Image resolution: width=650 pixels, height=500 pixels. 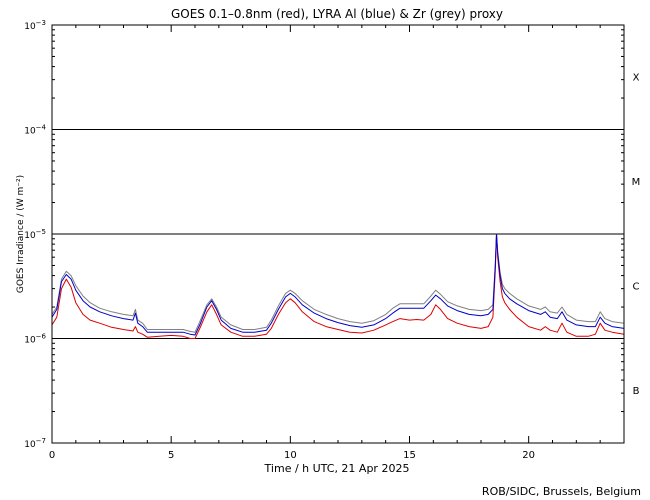 What do you see at coordinates (636, 235) in the screenshot?
I see `flare-class-labels: X M C B` at bounding box center [636, 235].